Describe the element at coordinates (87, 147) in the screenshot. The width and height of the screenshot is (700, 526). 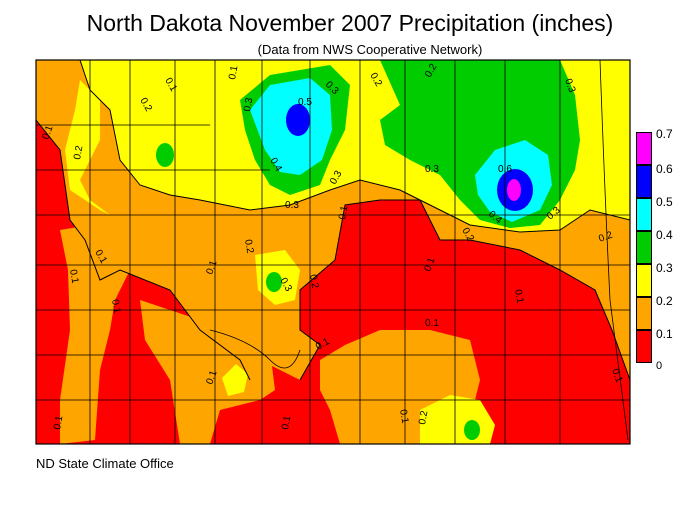
I see `zone-0.2-0.3-west` at that location.